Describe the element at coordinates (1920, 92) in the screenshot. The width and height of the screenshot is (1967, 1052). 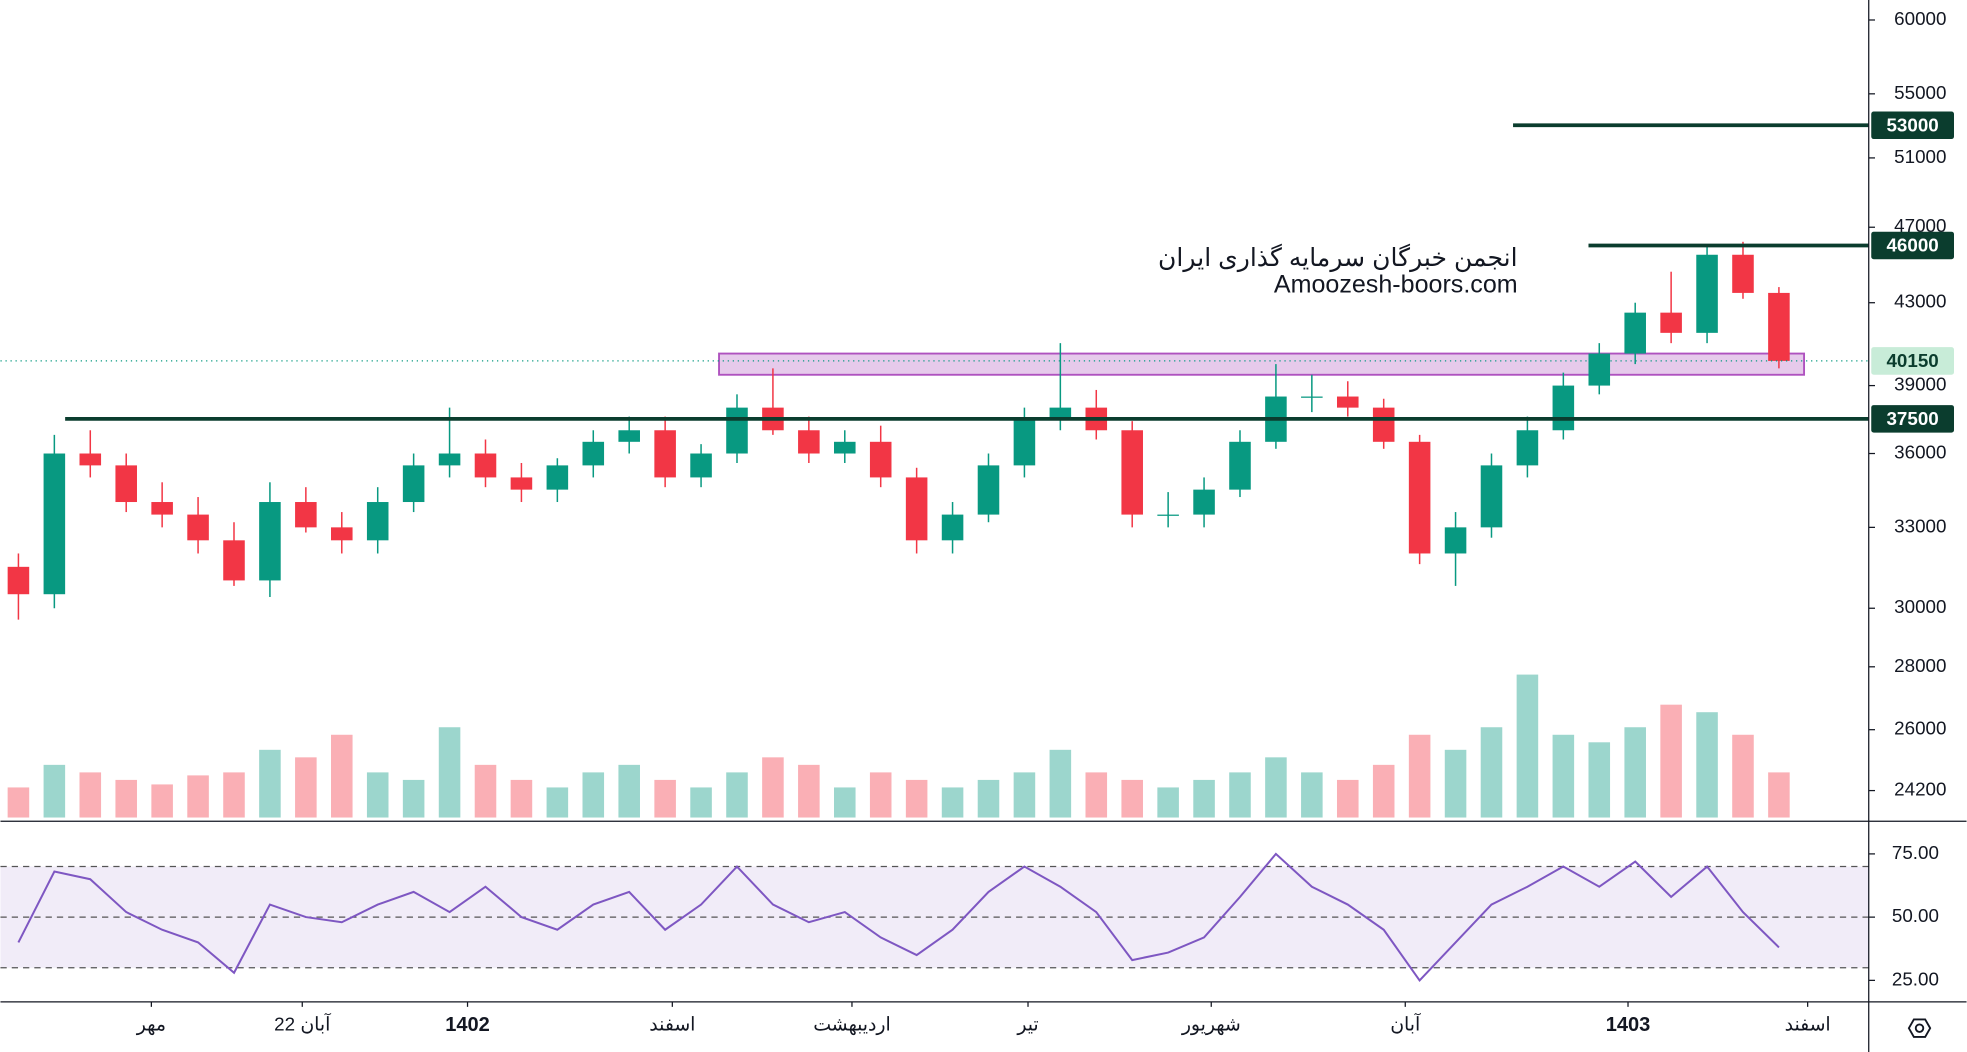
I see `y-tick-label: 55000` at that location.